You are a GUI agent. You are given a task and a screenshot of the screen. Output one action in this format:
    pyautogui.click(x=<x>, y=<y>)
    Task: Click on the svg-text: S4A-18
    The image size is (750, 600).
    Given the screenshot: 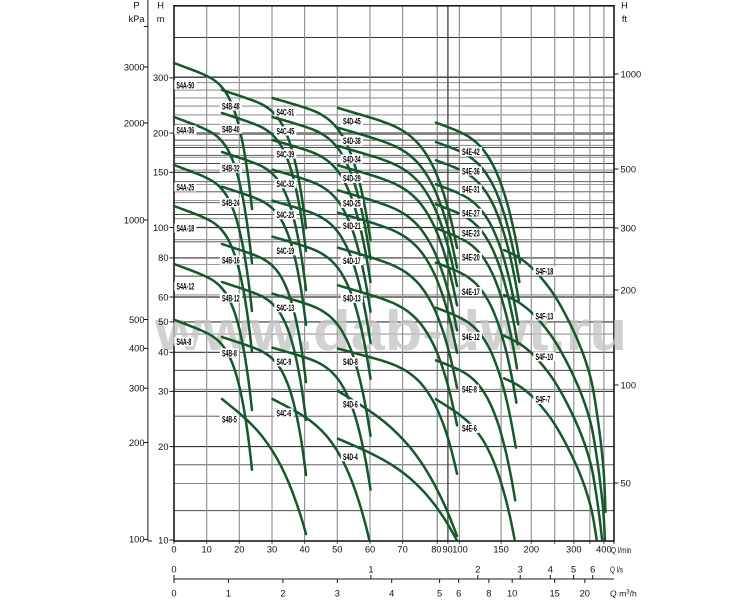 What is the action you would take?
    pyautogui.click(x=186, y=228)
    